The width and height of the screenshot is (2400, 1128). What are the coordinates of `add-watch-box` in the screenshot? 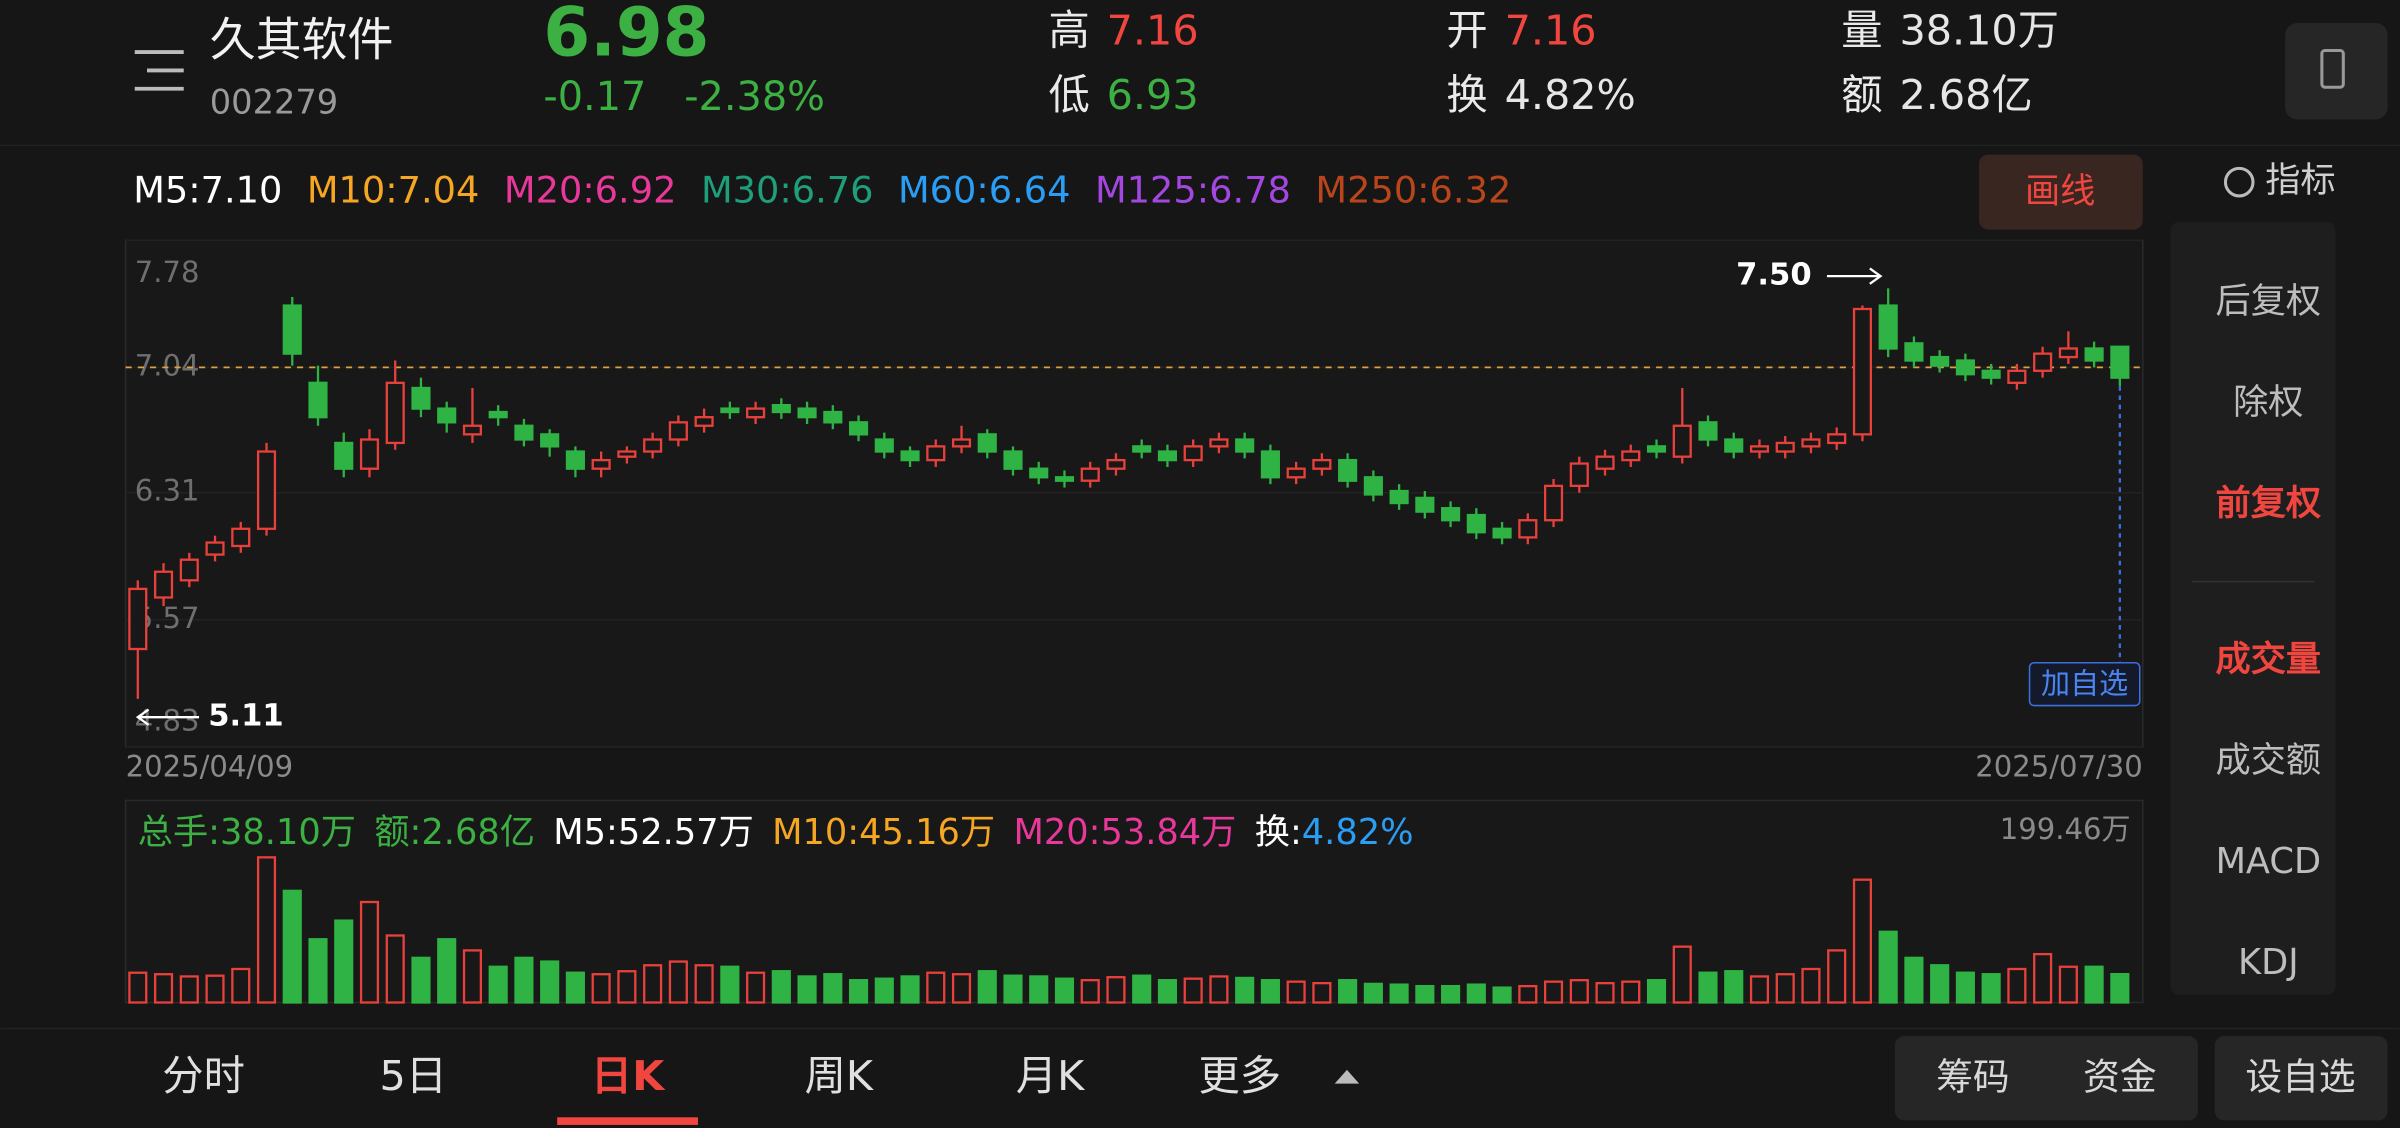 It's located at (2084, 684).